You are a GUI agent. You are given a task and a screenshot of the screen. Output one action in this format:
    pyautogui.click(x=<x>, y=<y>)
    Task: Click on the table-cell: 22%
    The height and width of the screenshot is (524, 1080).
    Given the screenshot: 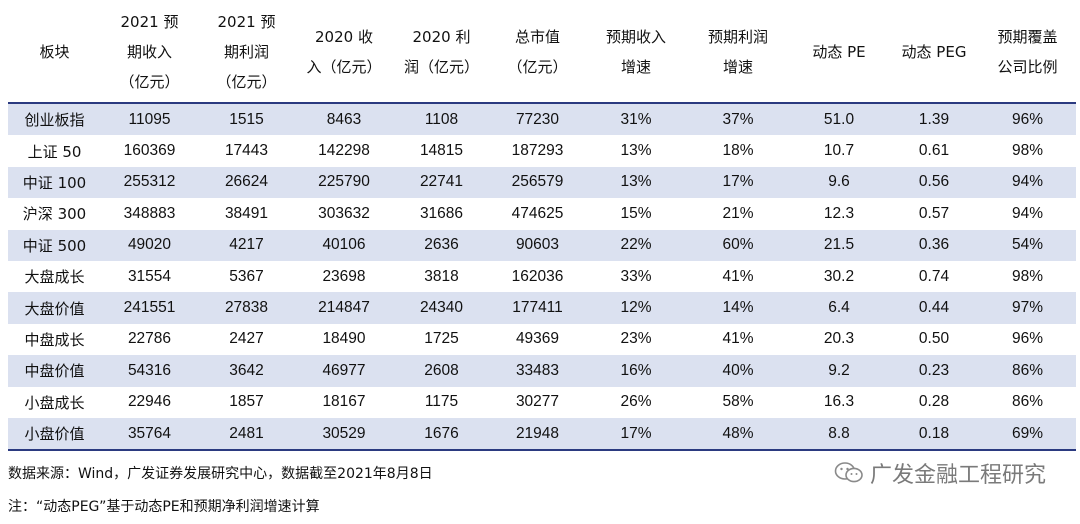 What is the action you would take?
    pyautogui.click(x=636, y=245)
    